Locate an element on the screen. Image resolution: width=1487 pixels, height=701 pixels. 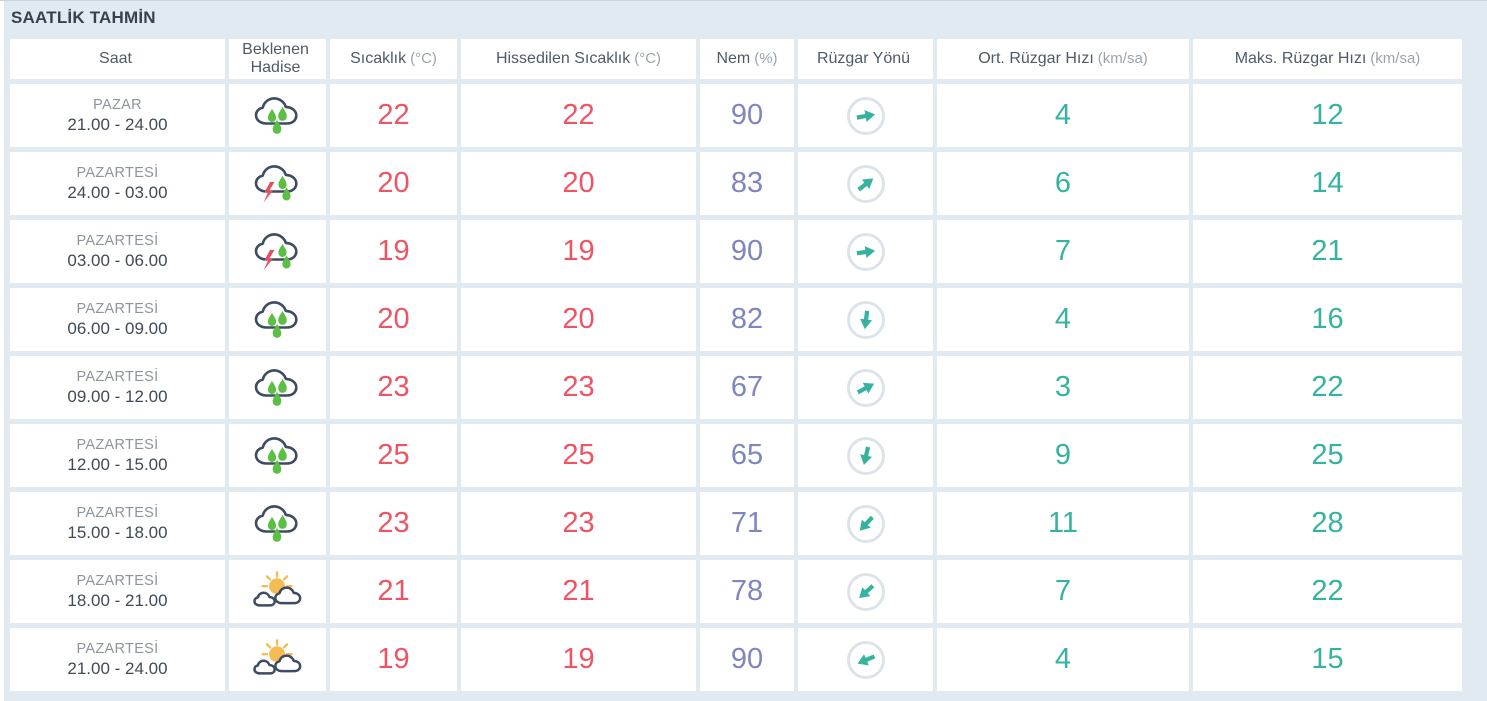
time-cell: PAZARTESİ 21.00 - 24.00 is located at coordinates (117, 659).